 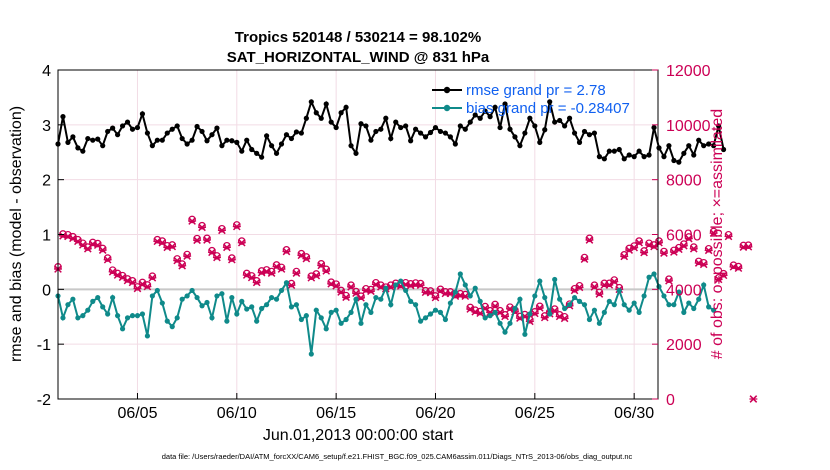 I want to click on y-tick-label-3: 1, so click(x=46, y=236).